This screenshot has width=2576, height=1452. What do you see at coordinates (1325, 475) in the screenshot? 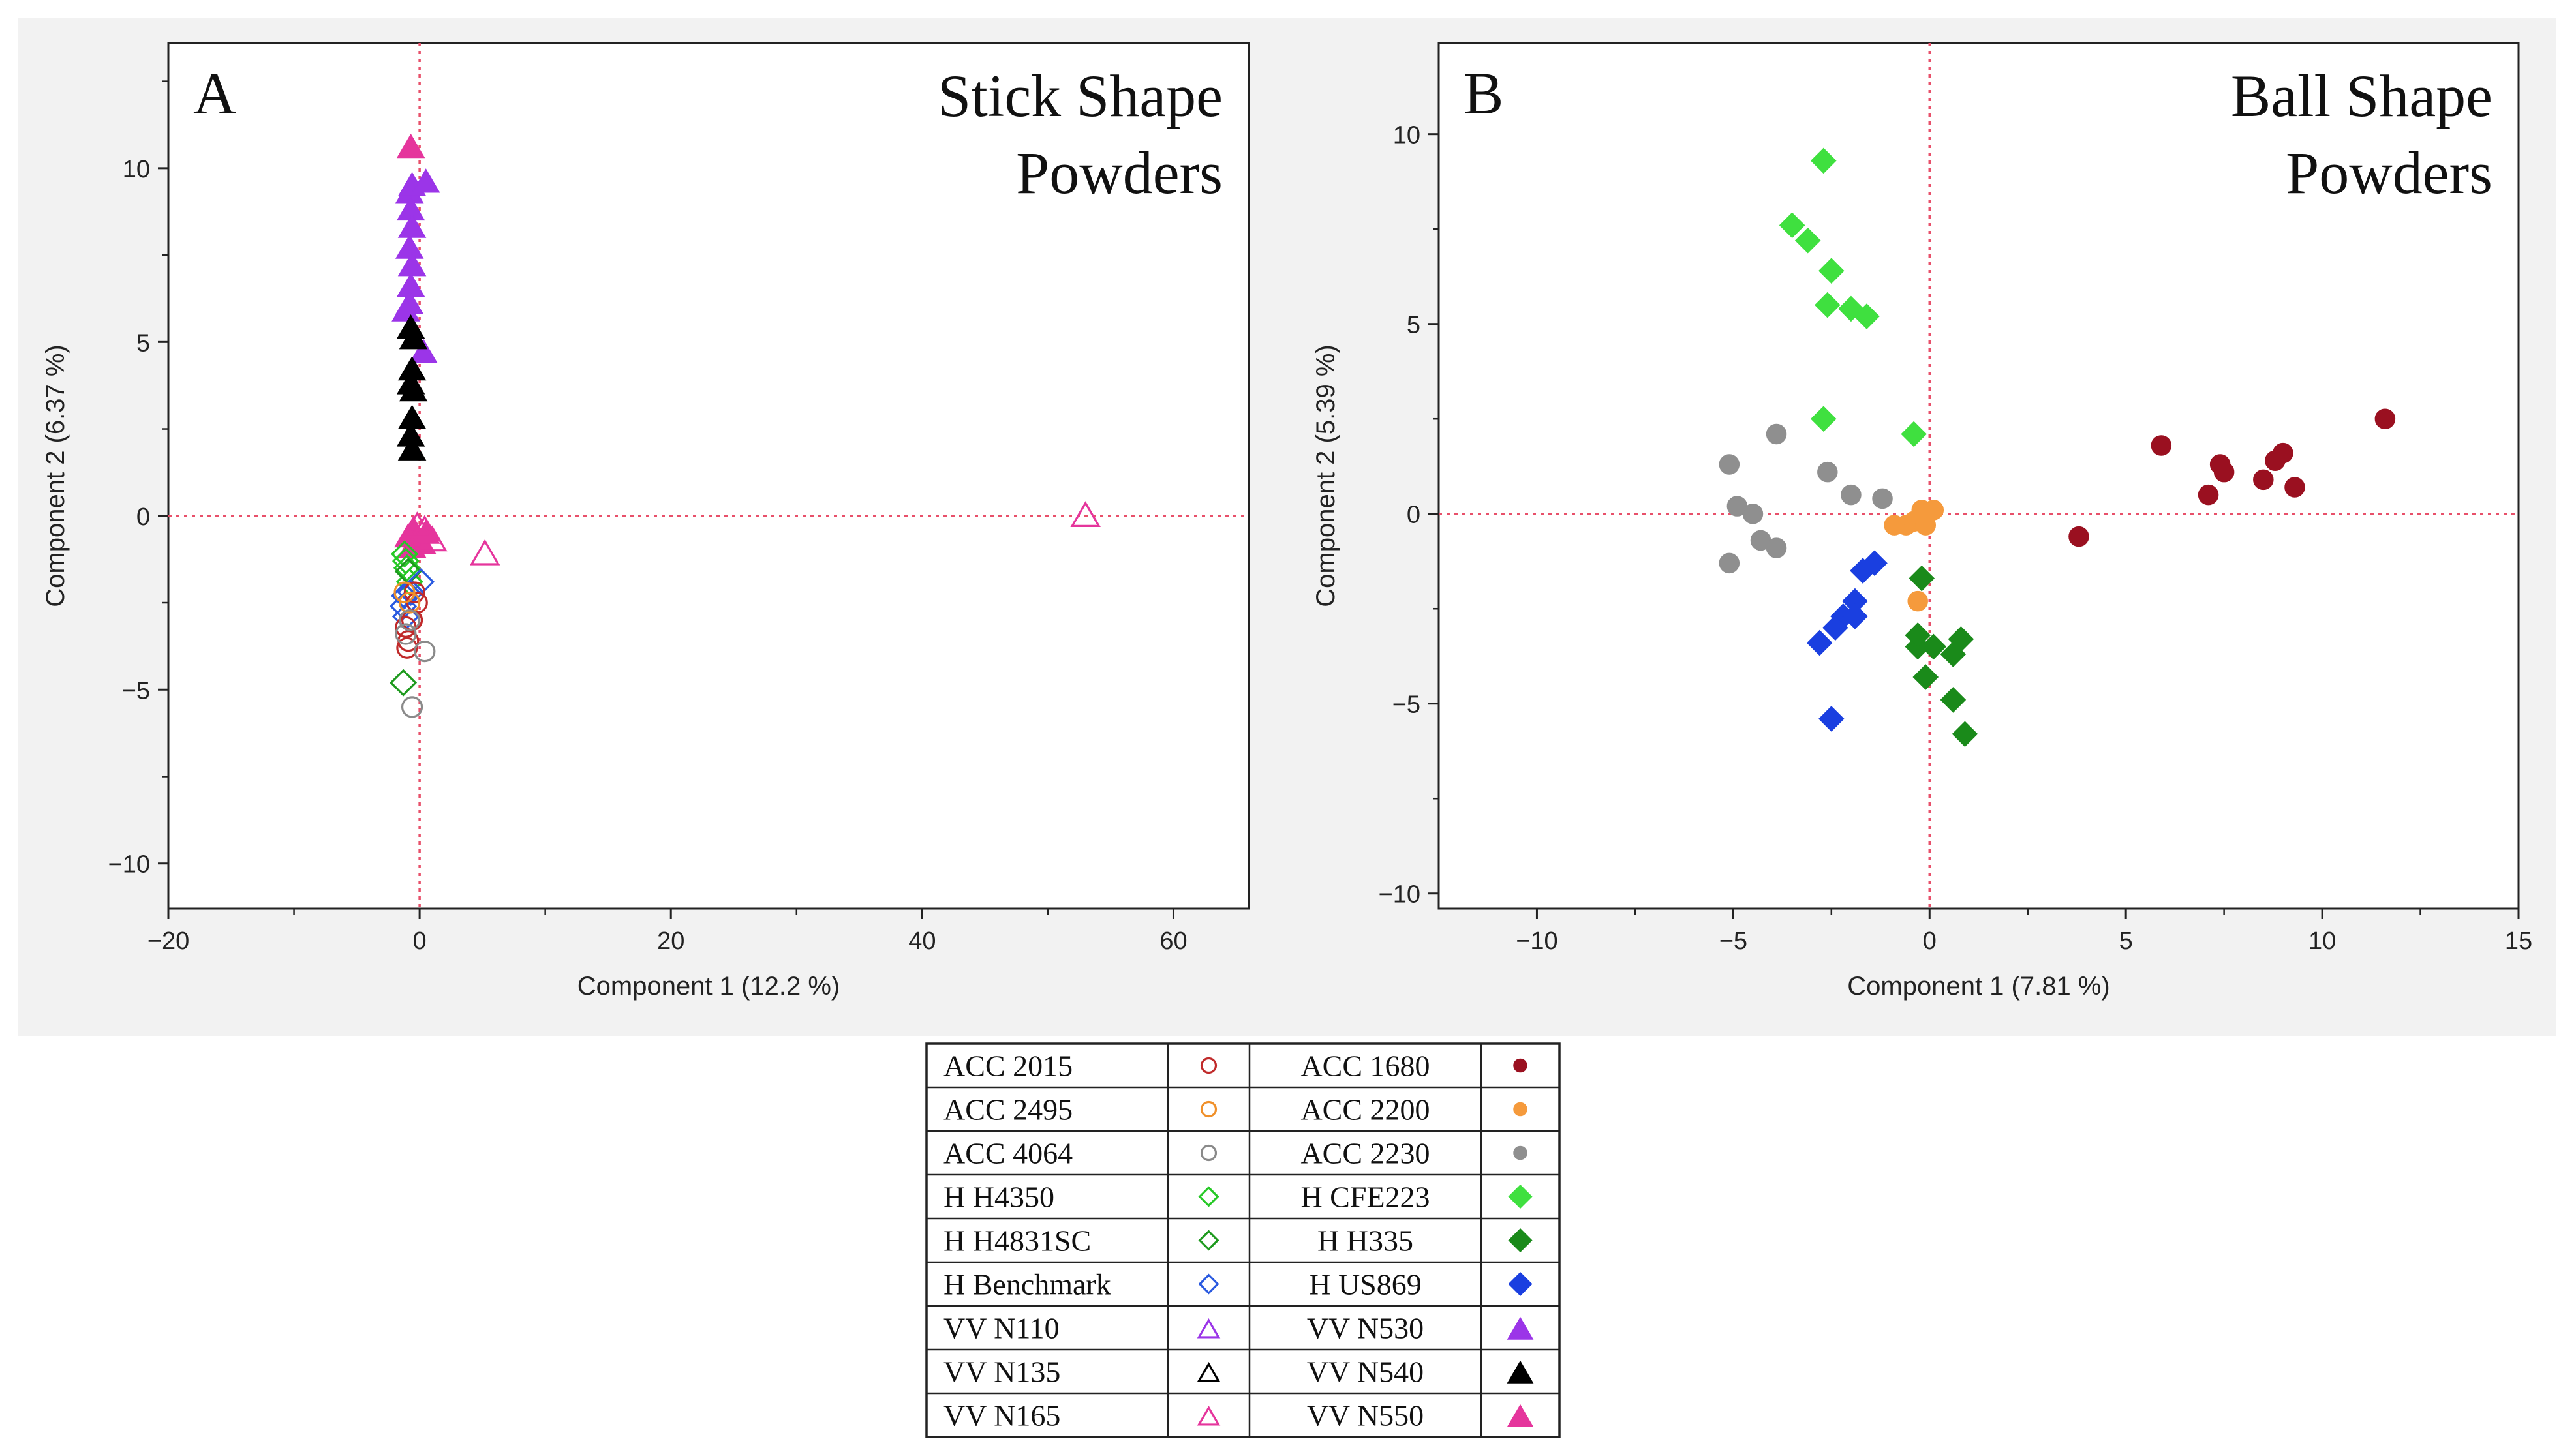
I see `y-axis-label: Component 2 (5.39 %)` at bounding box center [1325, 475].